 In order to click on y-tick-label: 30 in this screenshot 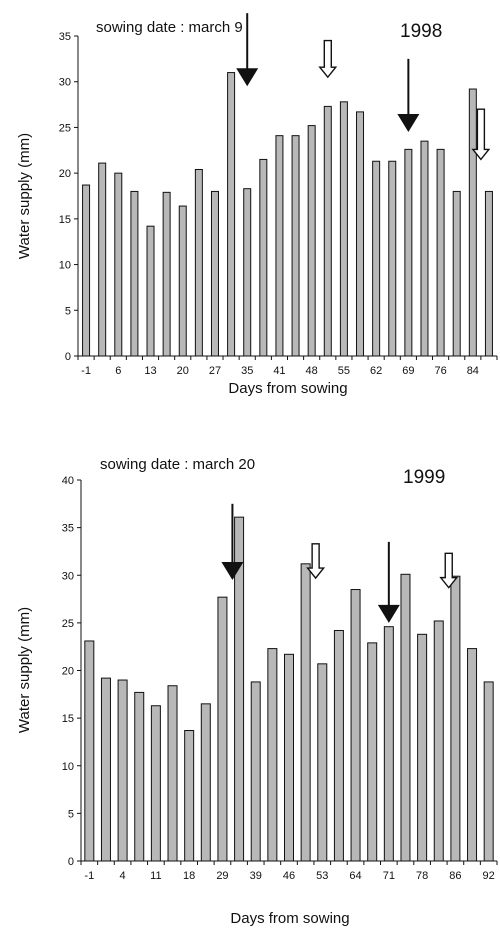, I will do `click(68, 576)`.